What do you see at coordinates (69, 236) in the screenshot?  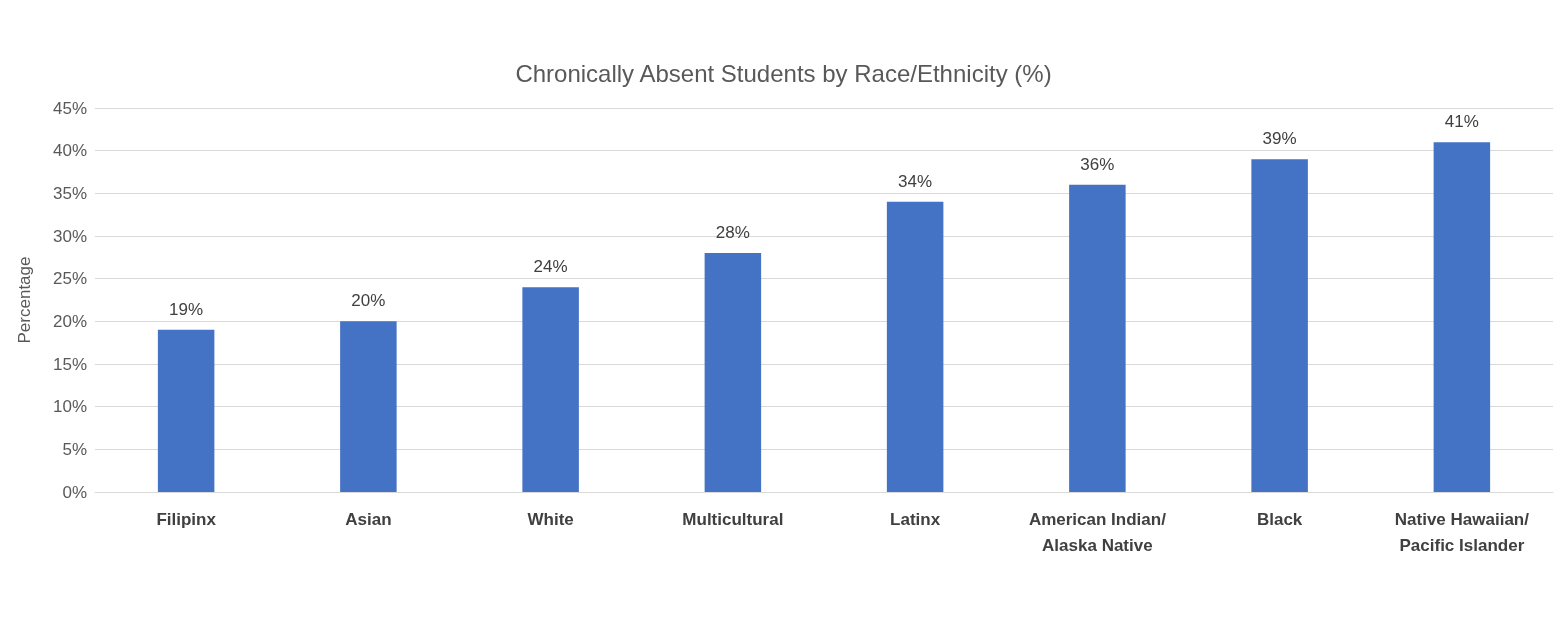 I see `y-tick-label: 30%` at bounding box center [69, 236].